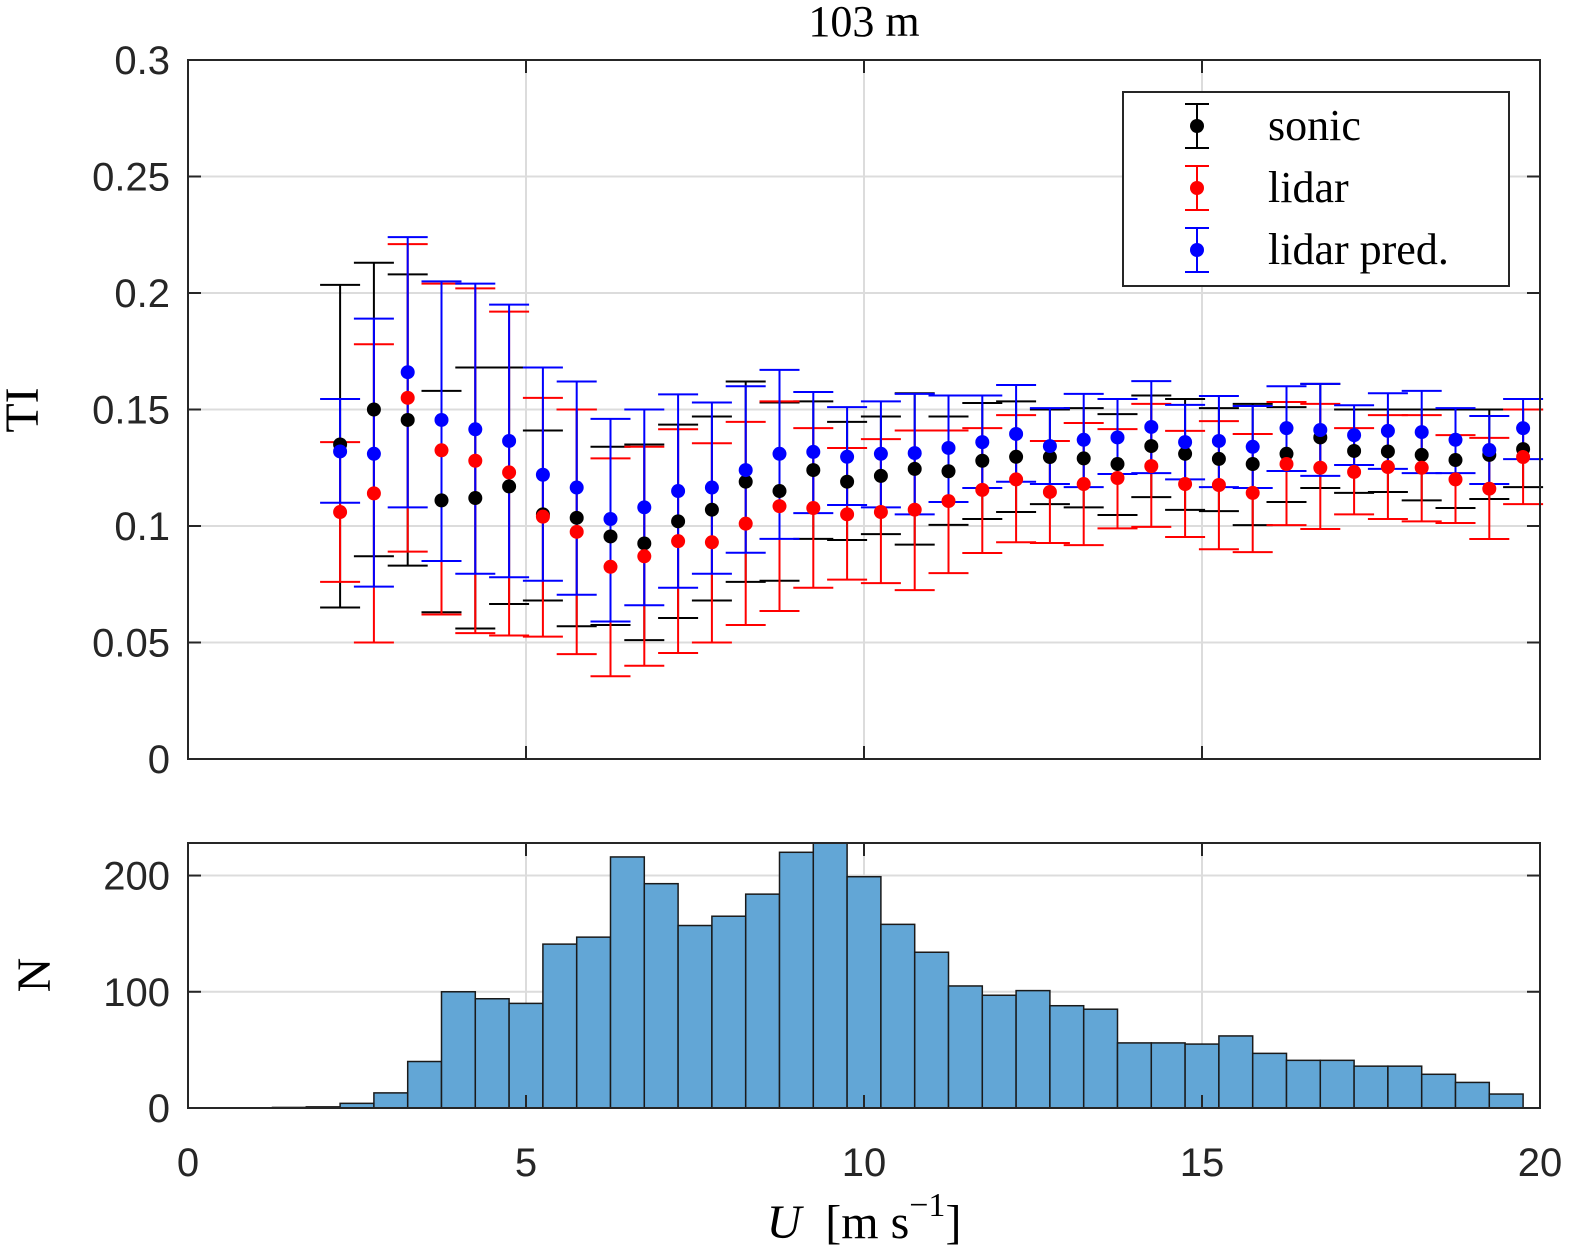 The height and width of the screenshot is (1254, 1569). Describe the element at coordinates (136, 993) in the screenshot. I see `y-tick-label: 100` at that location.